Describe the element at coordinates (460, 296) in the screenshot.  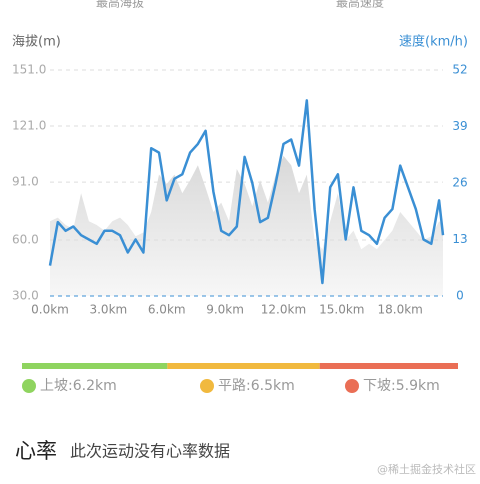
I see `y2-tick-label: 0` at that location.